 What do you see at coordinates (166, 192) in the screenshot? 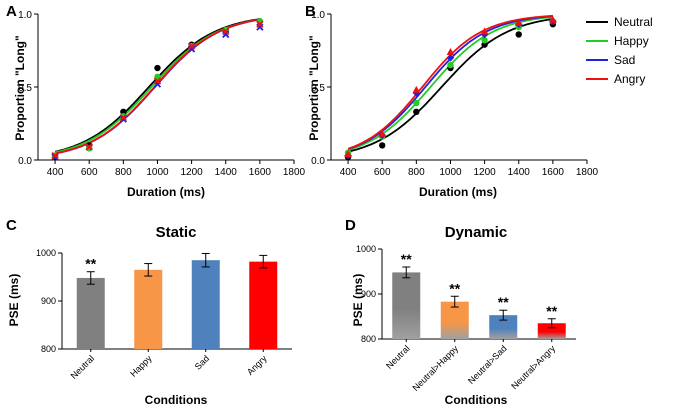
I see `panel-a-x-axis-title: Duration (ms)` at bounding box center [166, 192].